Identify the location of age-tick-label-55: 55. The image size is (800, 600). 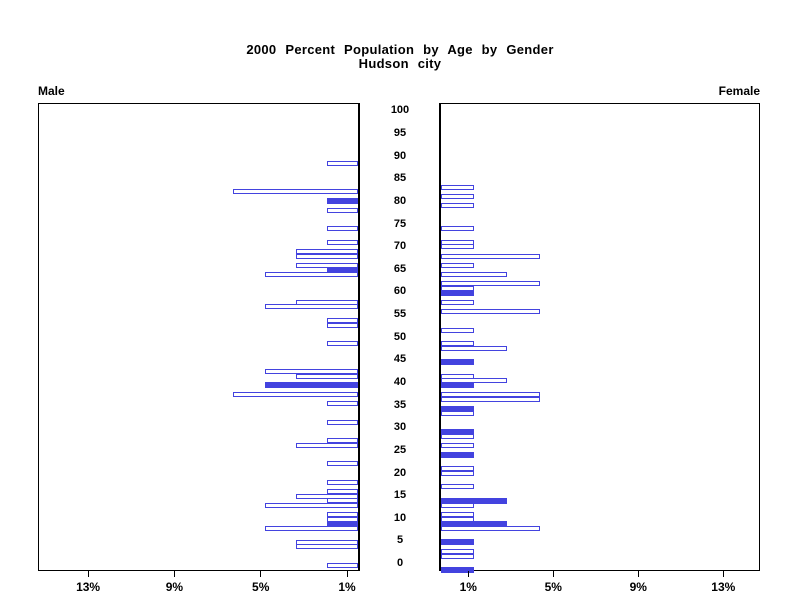
(400, 314).